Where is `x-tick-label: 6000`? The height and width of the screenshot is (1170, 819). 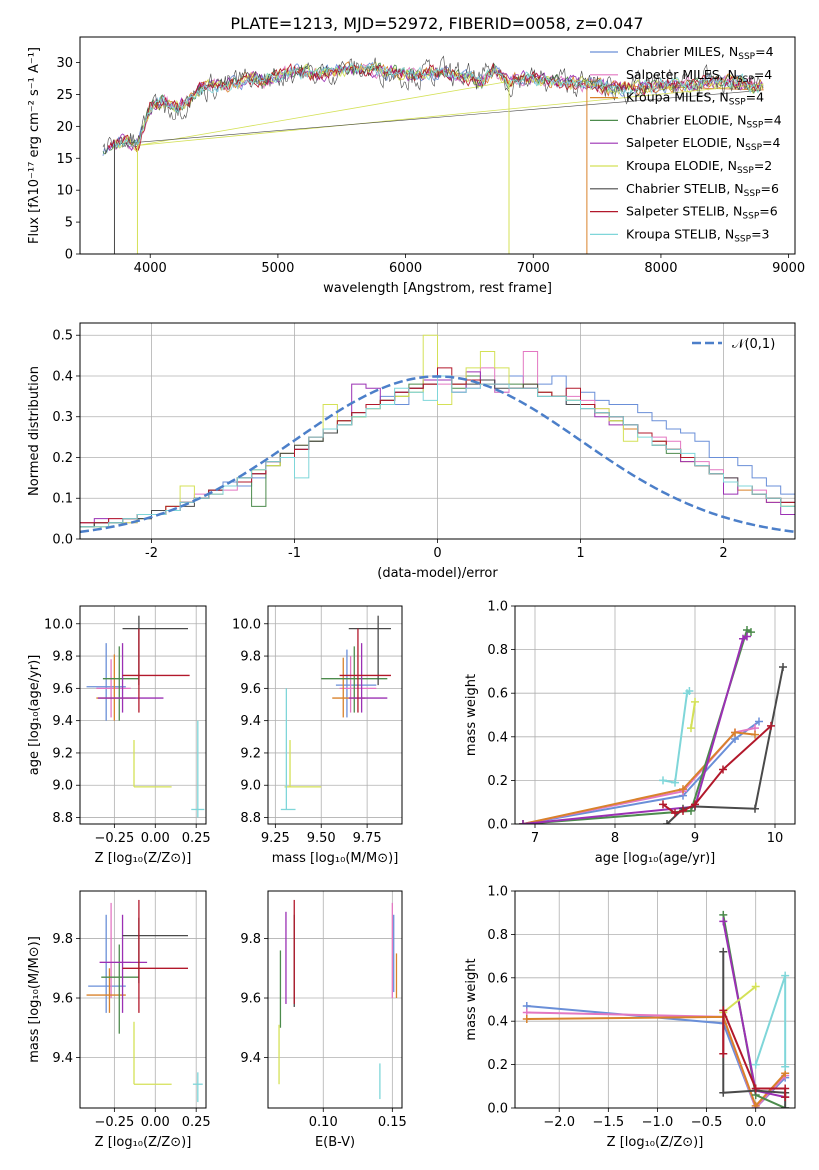 x-tick-label: 6000 is located at coordinates (405, 268).